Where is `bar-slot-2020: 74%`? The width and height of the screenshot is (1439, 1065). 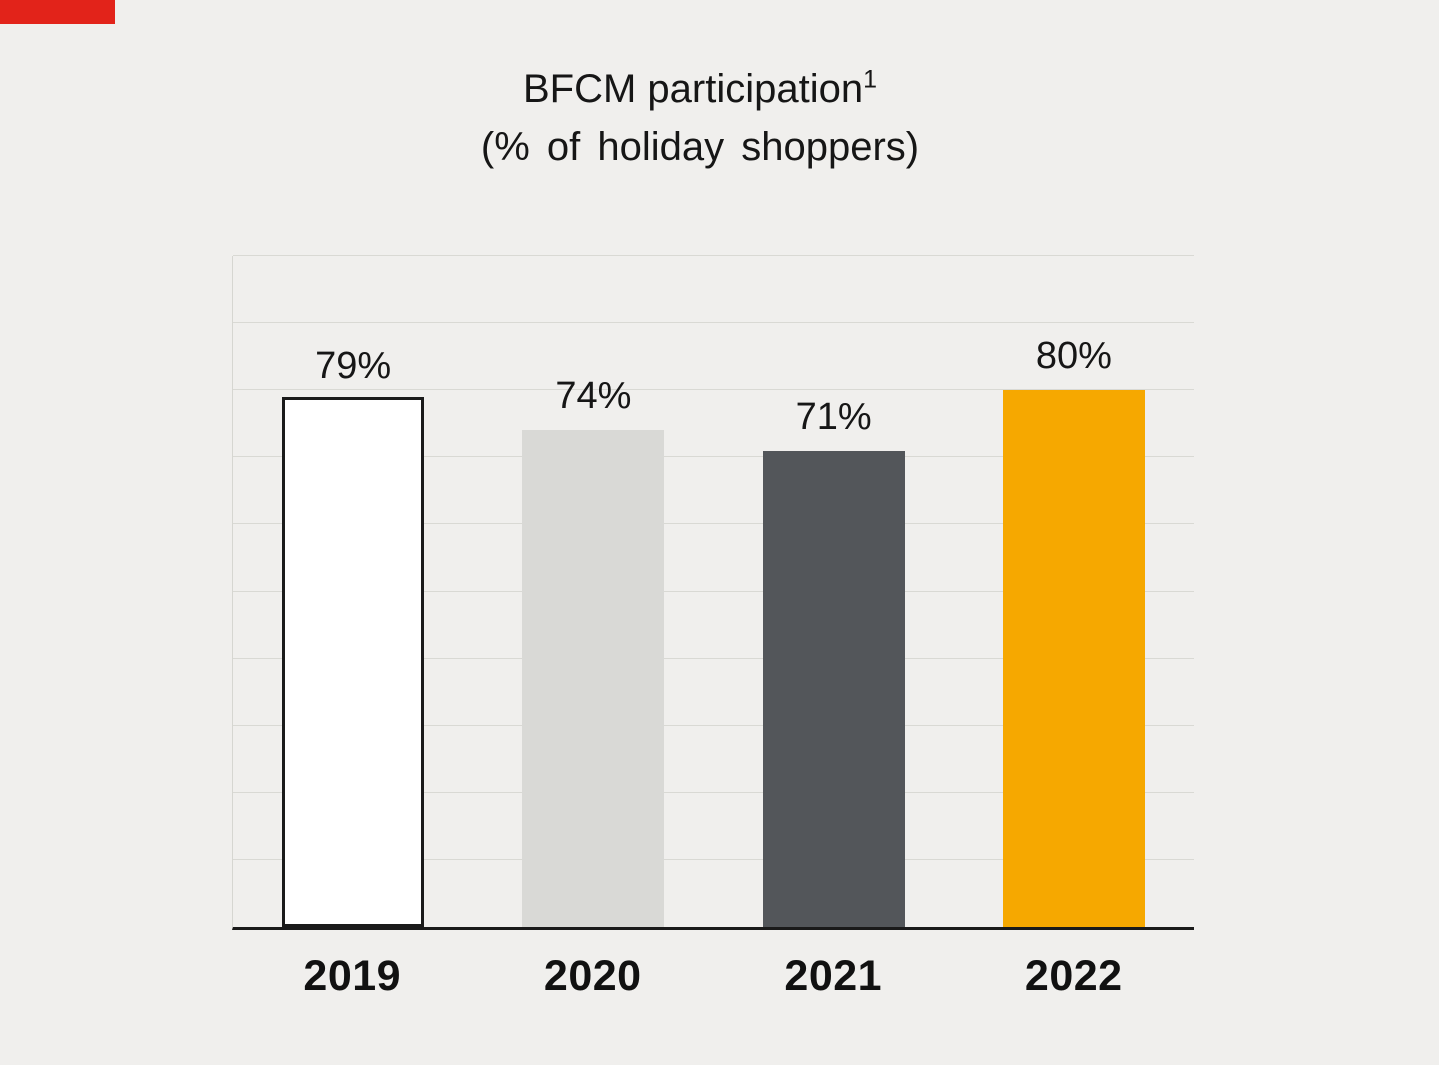
bar-slot-2020: 74% is located at coordinates (593, 591).